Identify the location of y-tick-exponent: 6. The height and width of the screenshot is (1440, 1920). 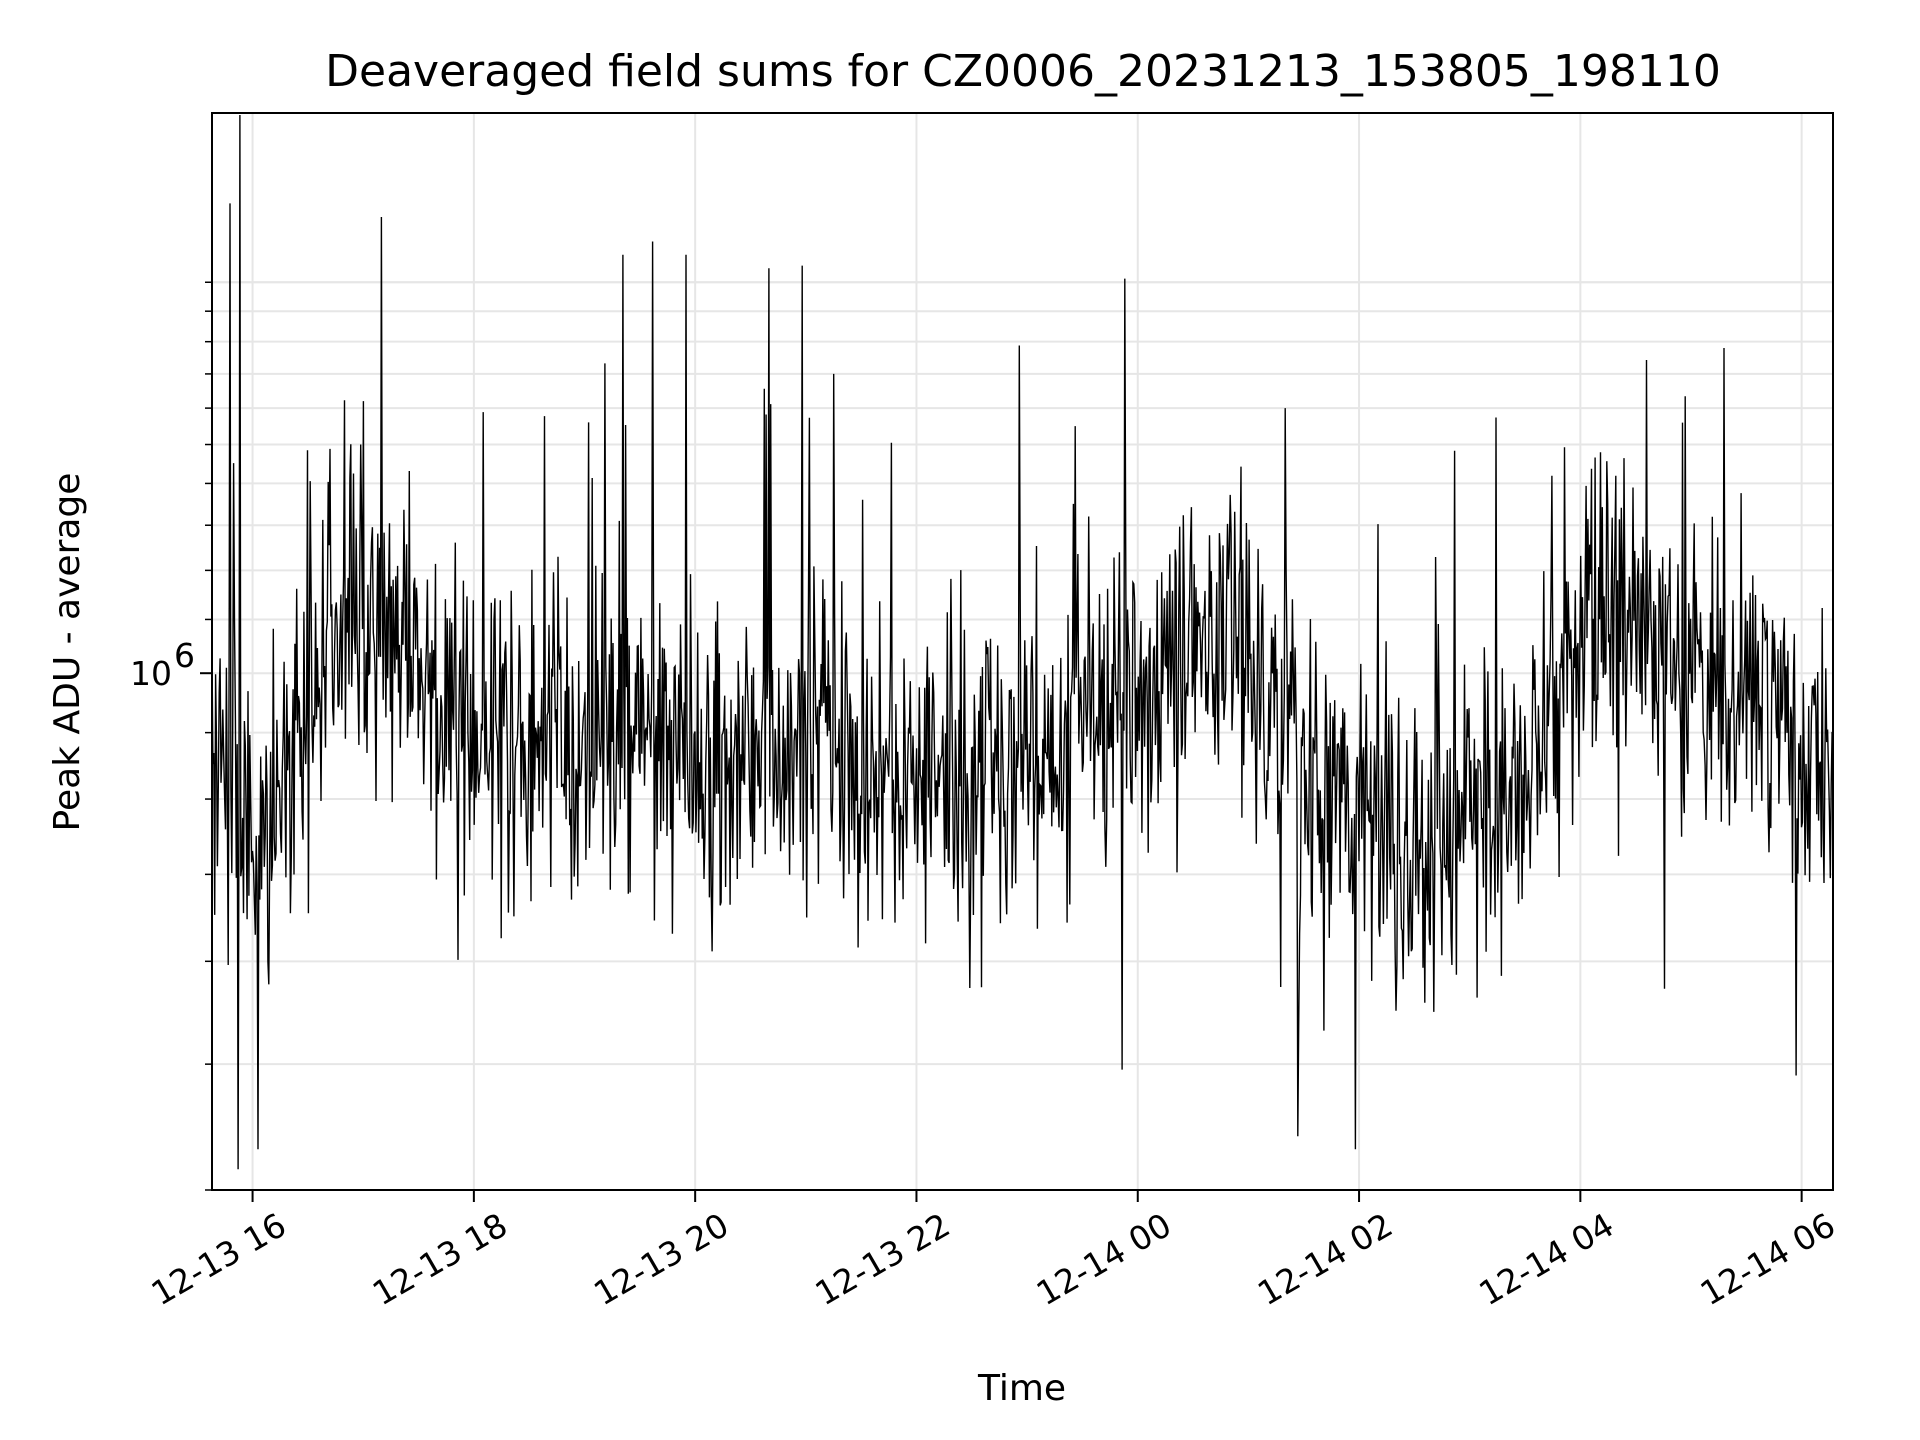
(184, 655).